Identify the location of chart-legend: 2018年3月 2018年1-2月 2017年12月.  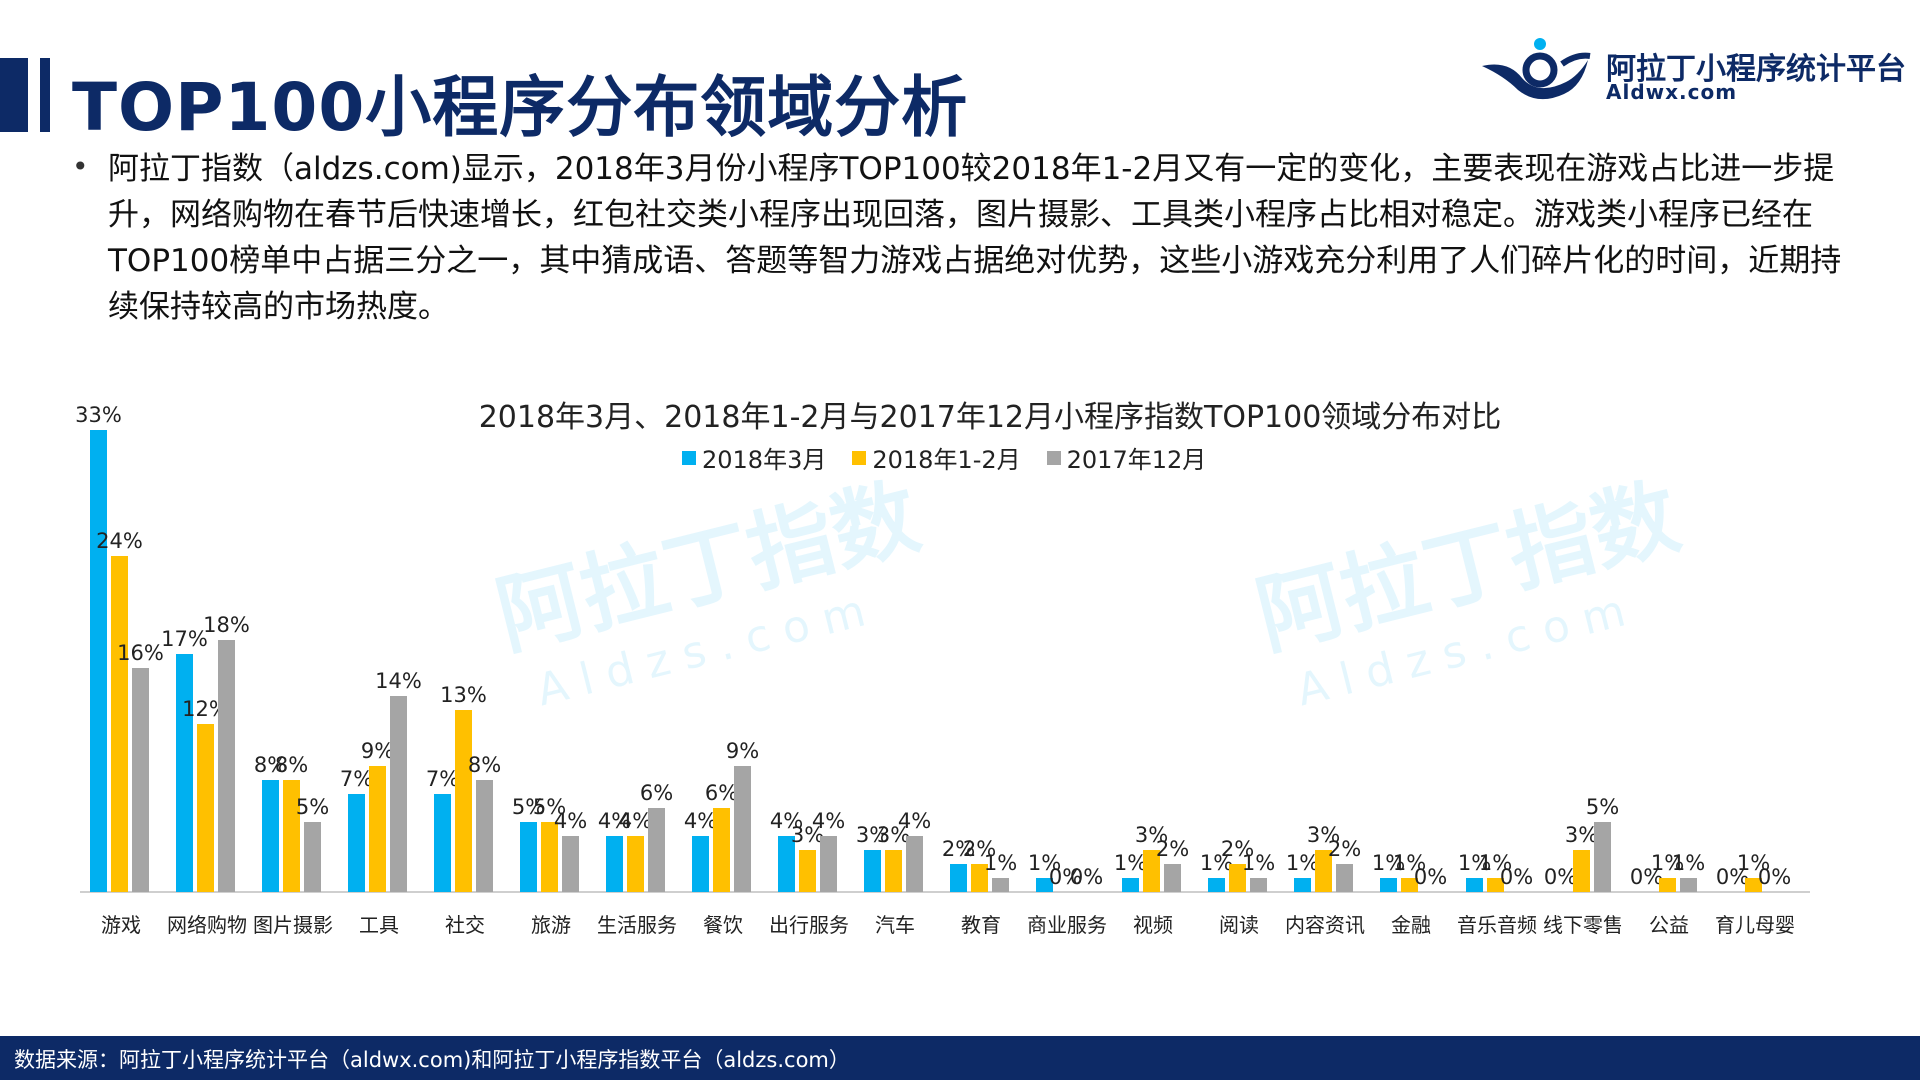
(944, 457).